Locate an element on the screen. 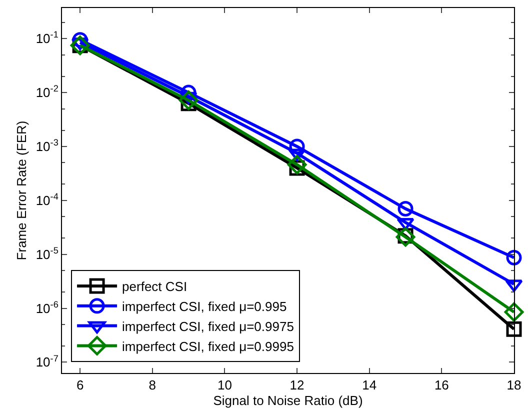 This screenshot has width=528, height=415. legend-label: perfect CSI is located at coordinates (155, 286).